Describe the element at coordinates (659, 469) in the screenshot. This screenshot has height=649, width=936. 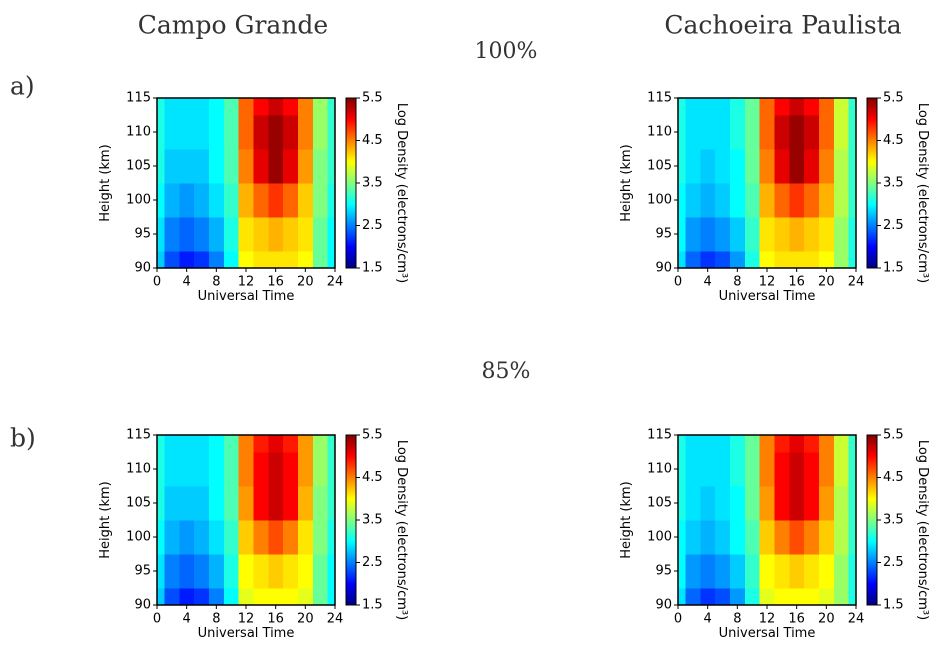
I see `y-tick-label: 110` at that location.